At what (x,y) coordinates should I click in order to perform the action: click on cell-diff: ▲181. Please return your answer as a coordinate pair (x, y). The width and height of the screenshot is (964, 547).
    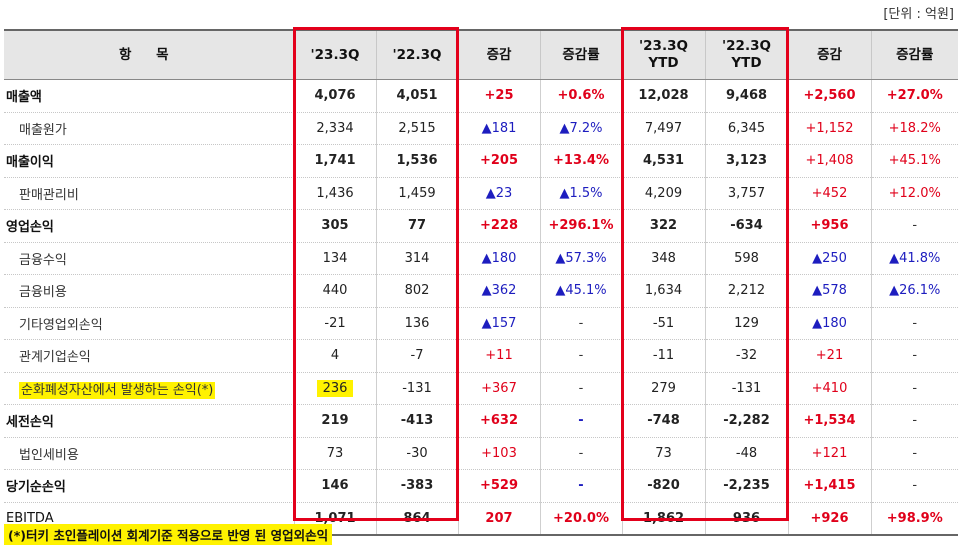
    Looking at the image, I should click on (498, 128).